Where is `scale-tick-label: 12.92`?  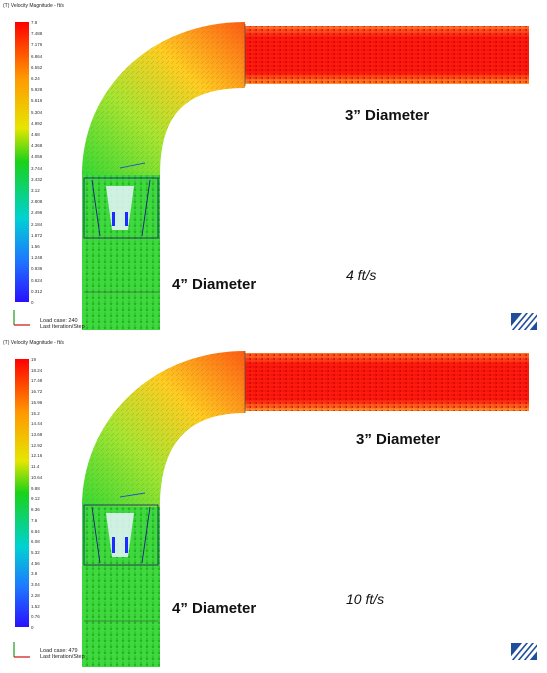 scale-tick-label: 12.92 is located at coordinates (37, 445).